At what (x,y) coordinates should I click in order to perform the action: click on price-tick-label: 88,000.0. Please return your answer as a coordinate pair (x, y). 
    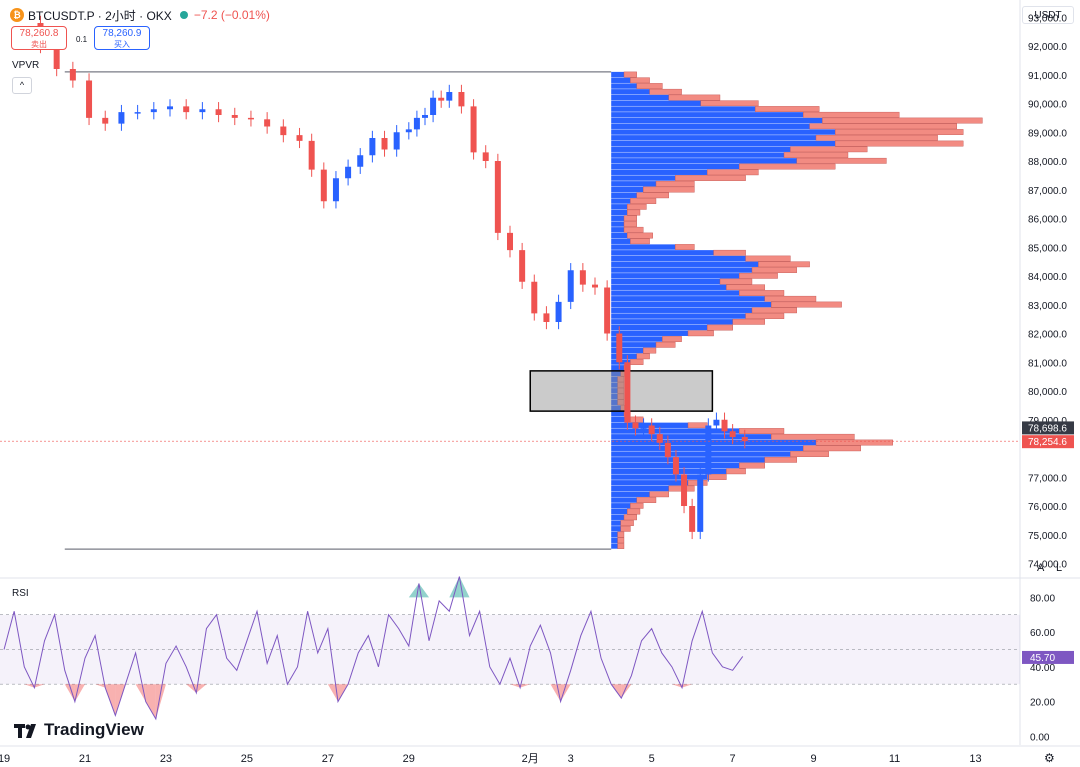
    Looking at the image, I should click on (1047, 162).